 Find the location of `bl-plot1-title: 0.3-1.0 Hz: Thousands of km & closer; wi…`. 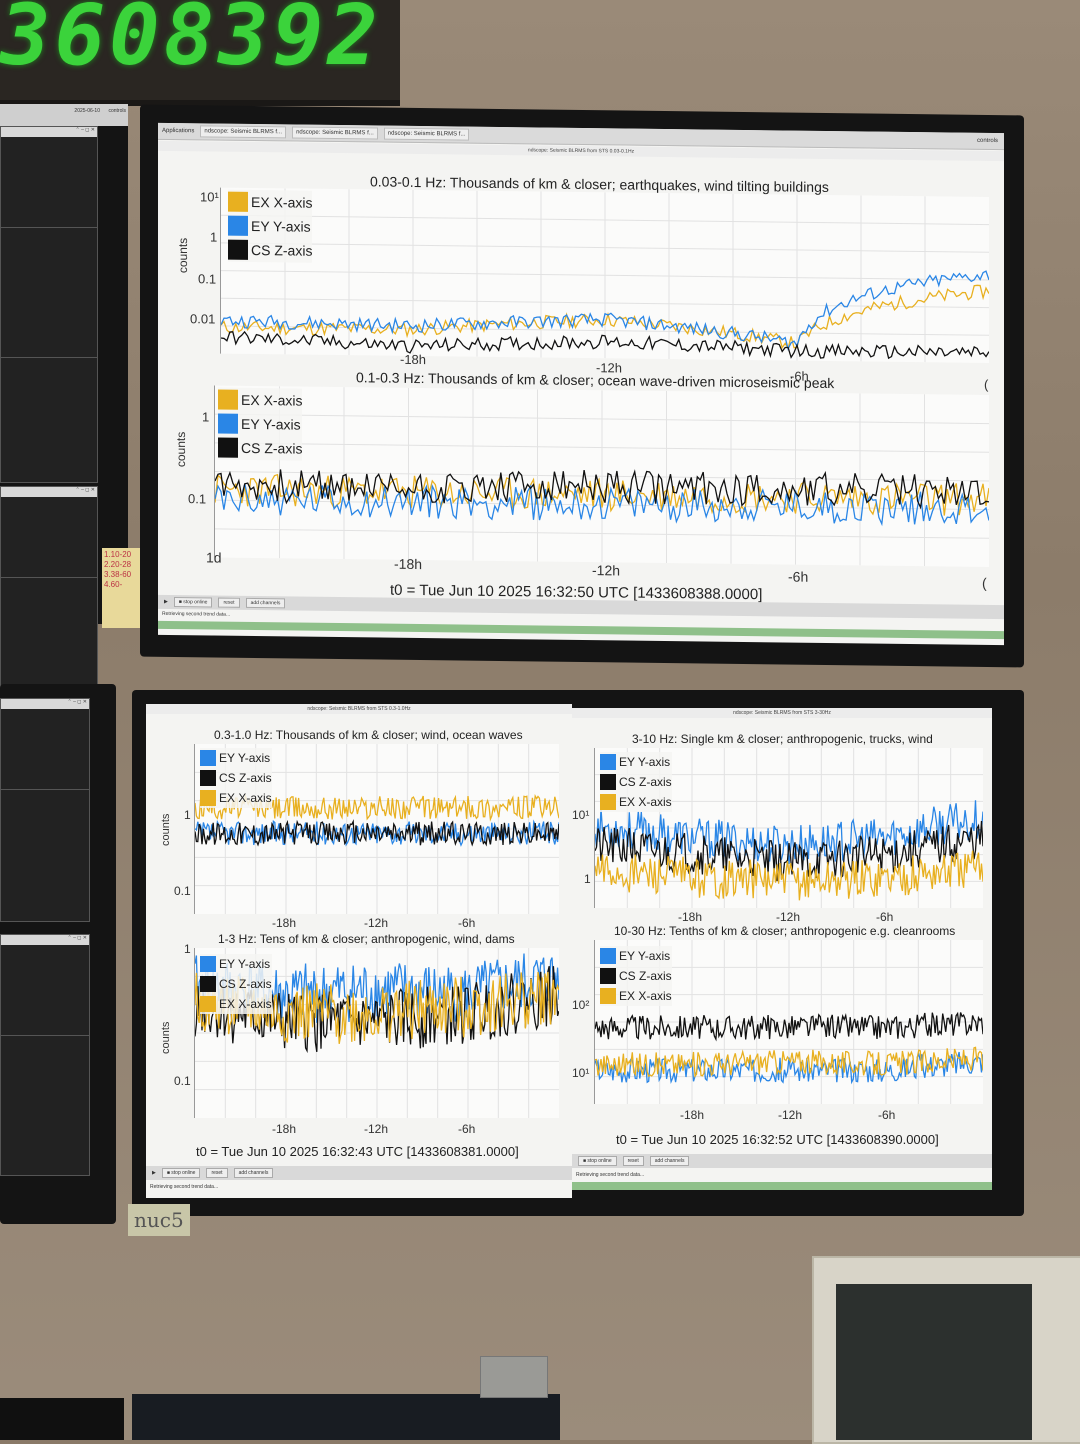

bl-plot1-title: 0.3-1.0 Hz: Thousands of km & closer; wi… is located at coordinates (368, 735).